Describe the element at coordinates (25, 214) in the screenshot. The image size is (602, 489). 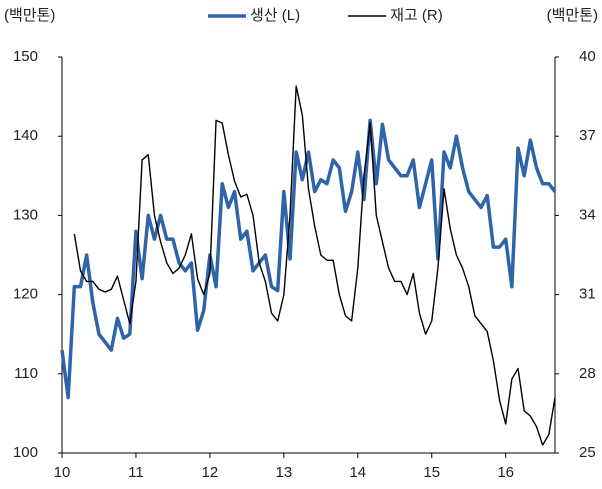
I see `y-tick-label: 130` at that location.